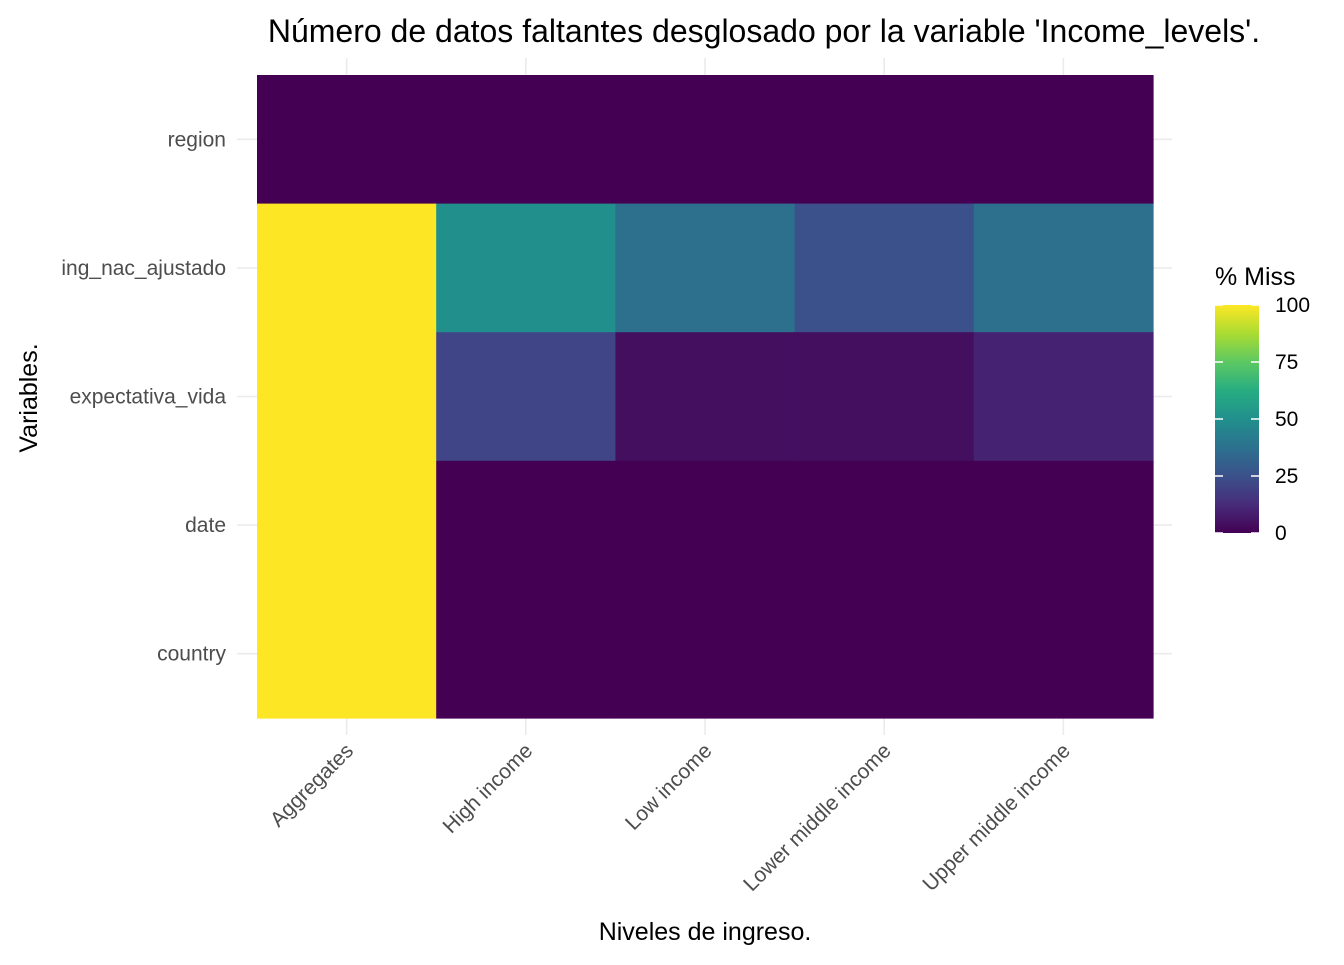 This screenshot has height=965, width=1344. I want to click on legend-tick-label: 0, so click(1281, 533).